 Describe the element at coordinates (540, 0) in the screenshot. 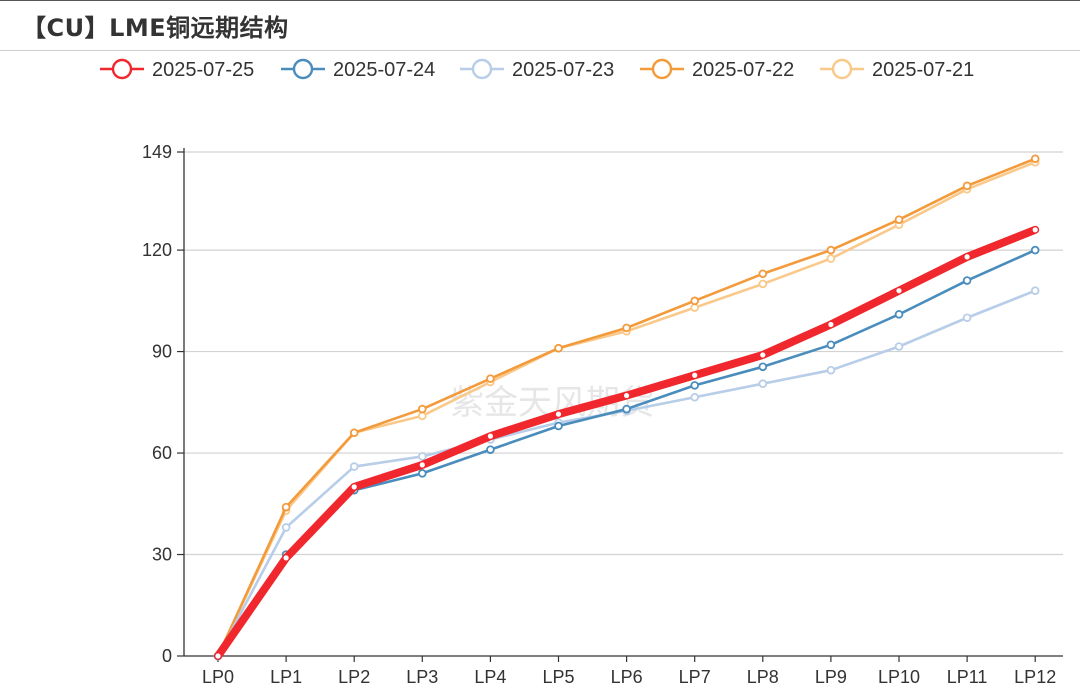

I see `top-border` at that location.